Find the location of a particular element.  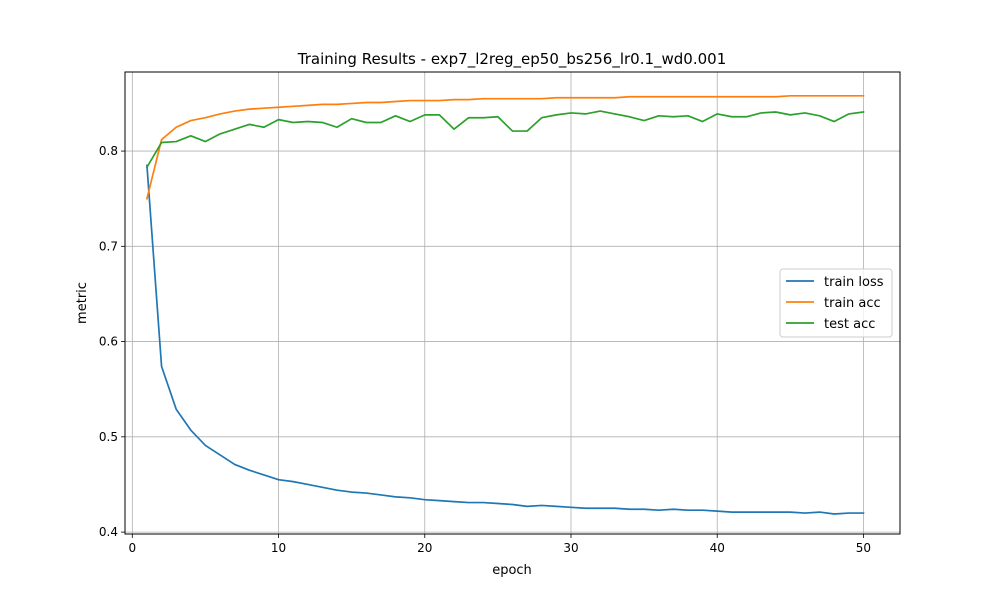

legend: train loss train acc test acc is located at coordinates (836, 303).